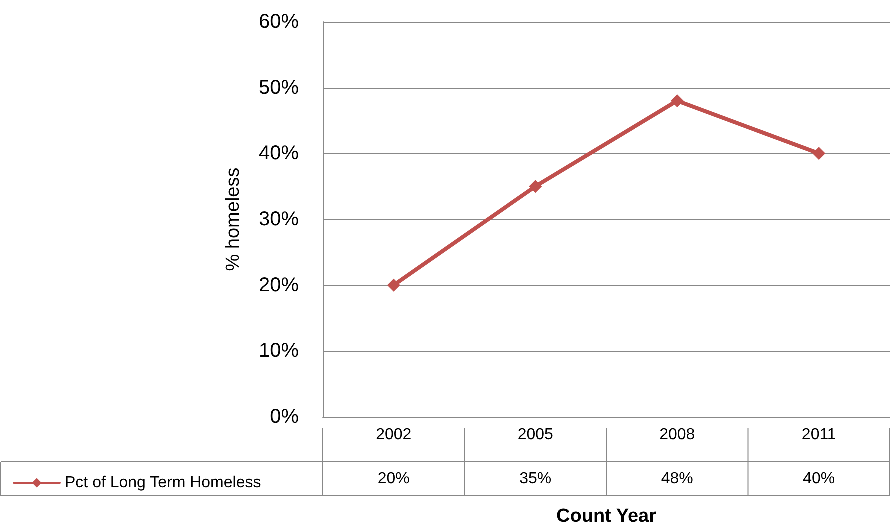 The height and width of the screenshot is (531, 891). I want to click on y-tick-label: 10%, so click(279, 351).